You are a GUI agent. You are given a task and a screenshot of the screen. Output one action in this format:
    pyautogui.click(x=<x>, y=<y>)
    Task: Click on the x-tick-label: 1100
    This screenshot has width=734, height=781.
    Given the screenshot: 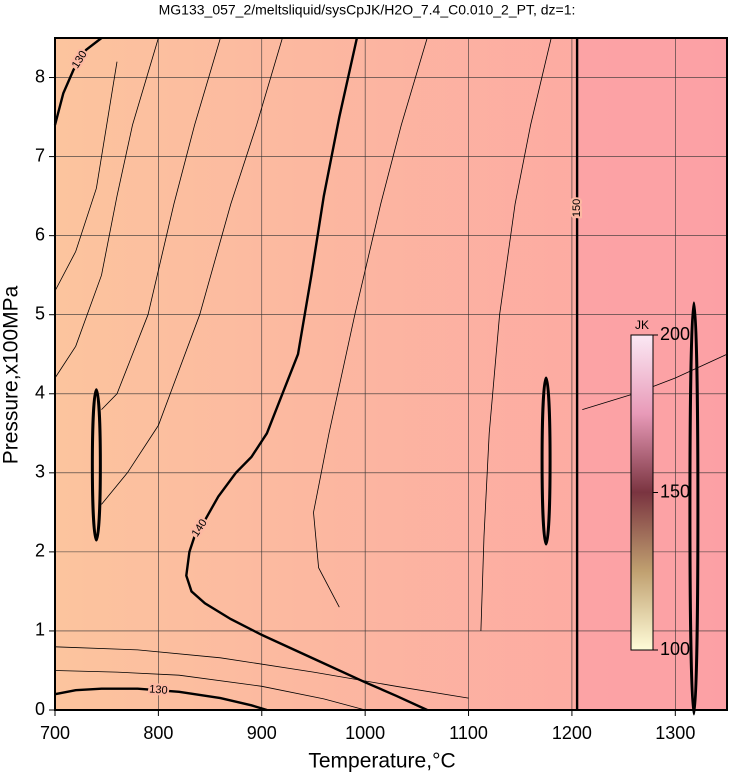 What is the action you would take?
    pyautogui.click(x=468, y=733)
    